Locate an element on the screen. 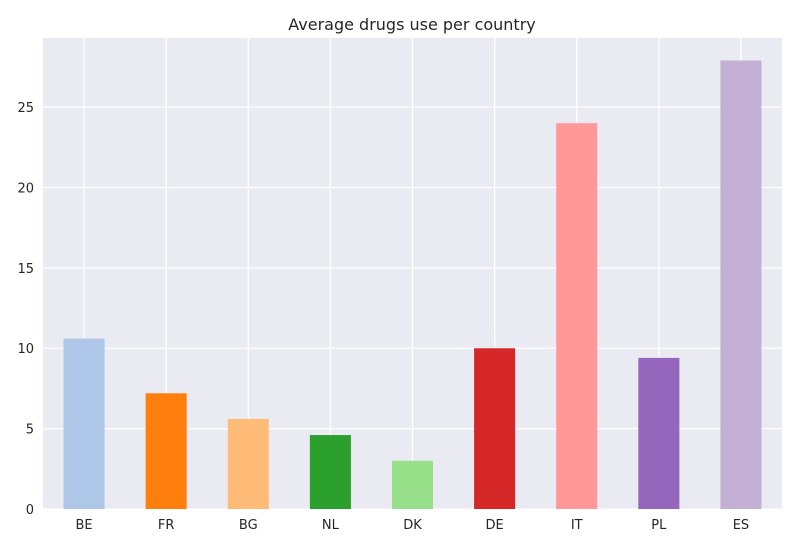 Image resolution: width=800 pixels, height=550 pixels. x-tick-label: IT is located at coordinates (577, 525).